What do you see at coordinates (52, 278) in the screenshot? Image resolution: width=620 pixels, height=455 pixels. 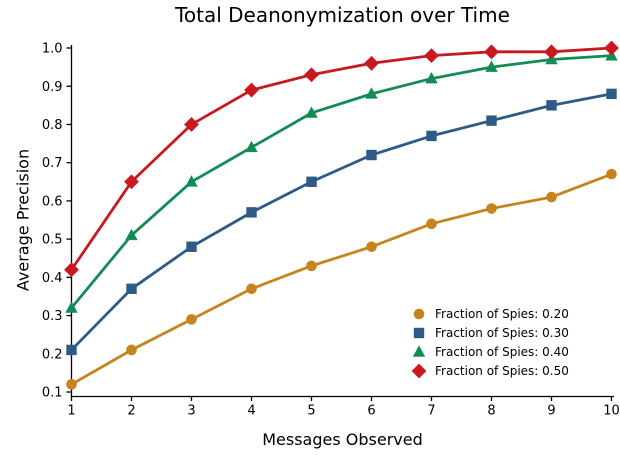 I see `y-tick-label: 0.4` at bounding box center [52, 278].